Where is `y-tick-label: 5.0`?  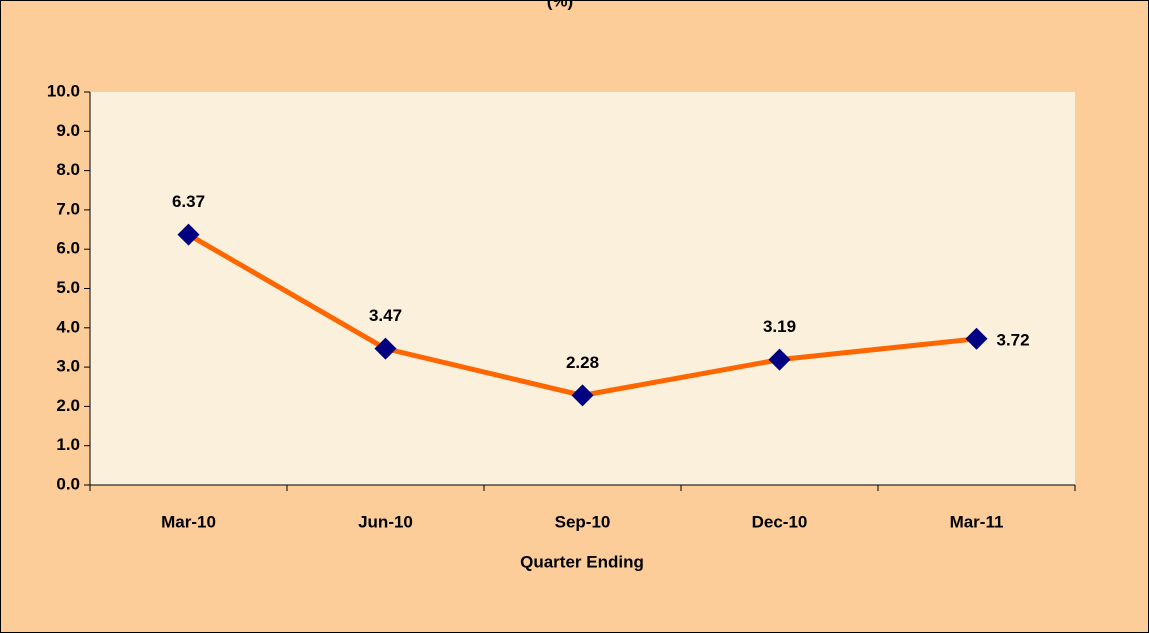
y-tick-label: 5.0 is located at coordinates (68, 287).